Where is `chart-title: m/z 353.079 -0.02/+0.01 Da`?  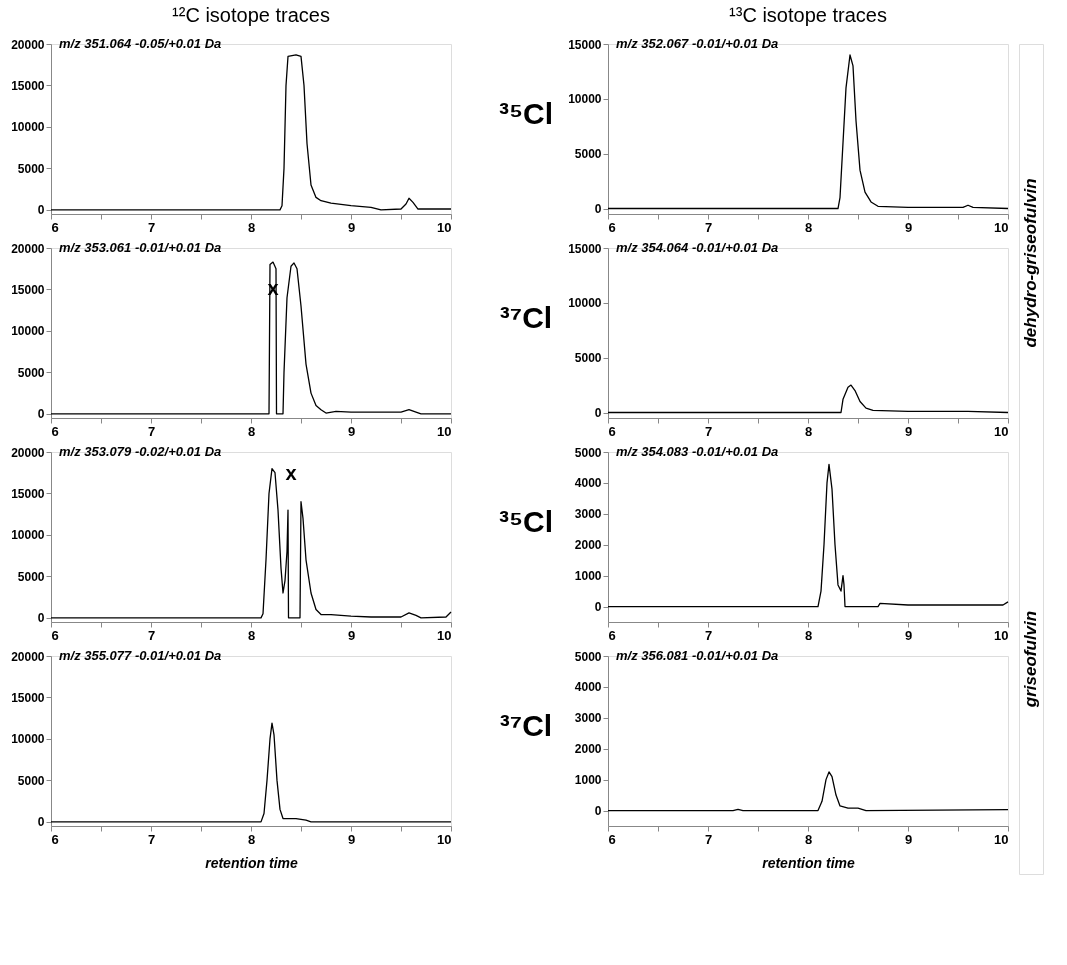
chart-title: m/z 353.079 -0.02/+0.01 Da is located at coordinates (140, 451).